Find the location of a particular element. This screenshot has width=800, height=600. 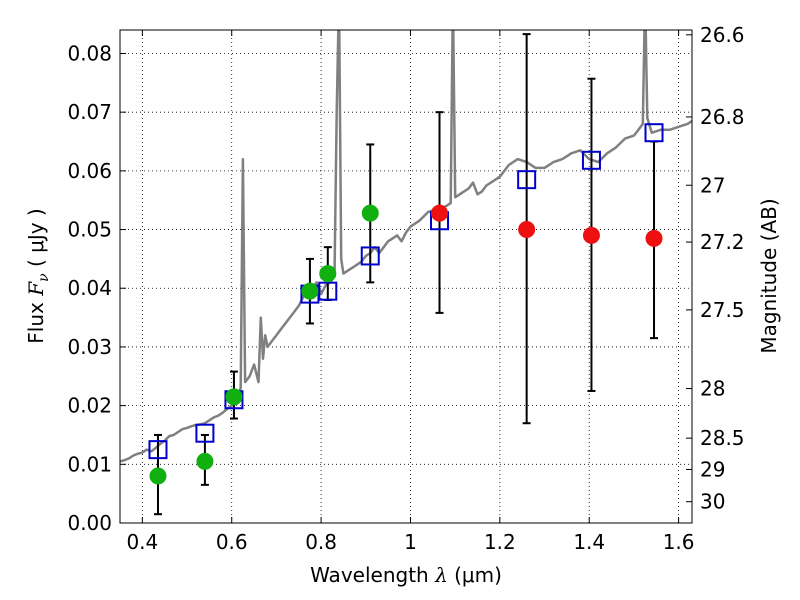

y-tick-label: 0.01 is located at coordinates (89, 464).